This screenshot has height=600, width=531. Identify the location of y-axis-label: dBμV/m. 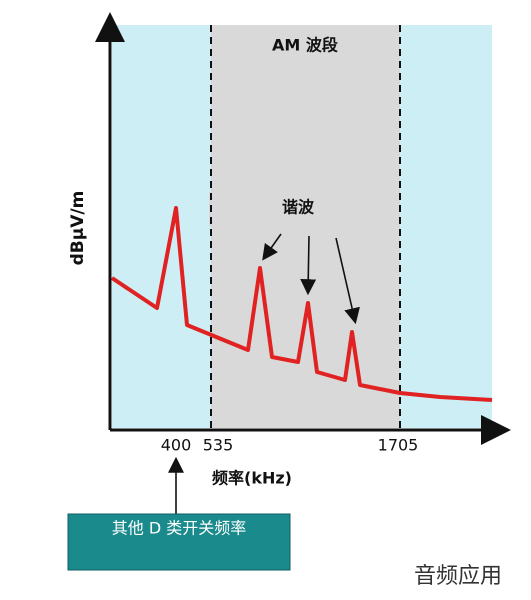
(78, 228).